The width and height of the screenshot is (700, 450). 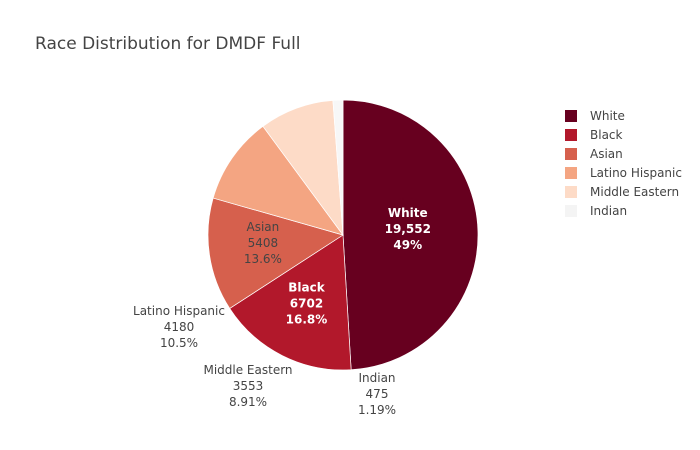 What do you see at coordinates (407, 245) in the screenshot?
I see `slice-percent-white: 49%` at bounding box center [407, 245].